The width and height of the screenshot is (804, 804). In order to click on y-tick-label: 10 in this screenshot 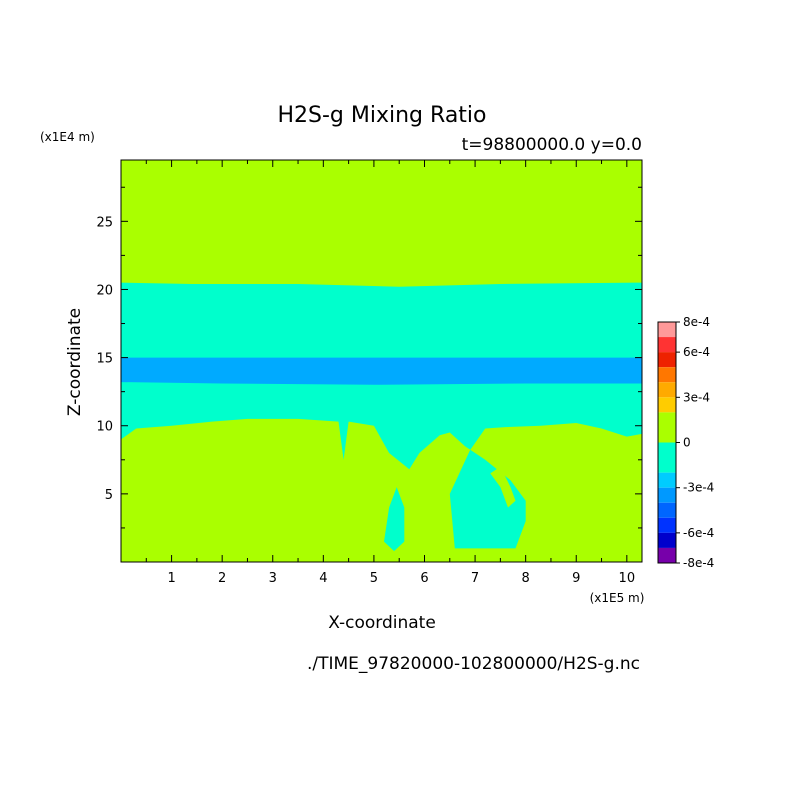, I will do `click(104, 427)`.